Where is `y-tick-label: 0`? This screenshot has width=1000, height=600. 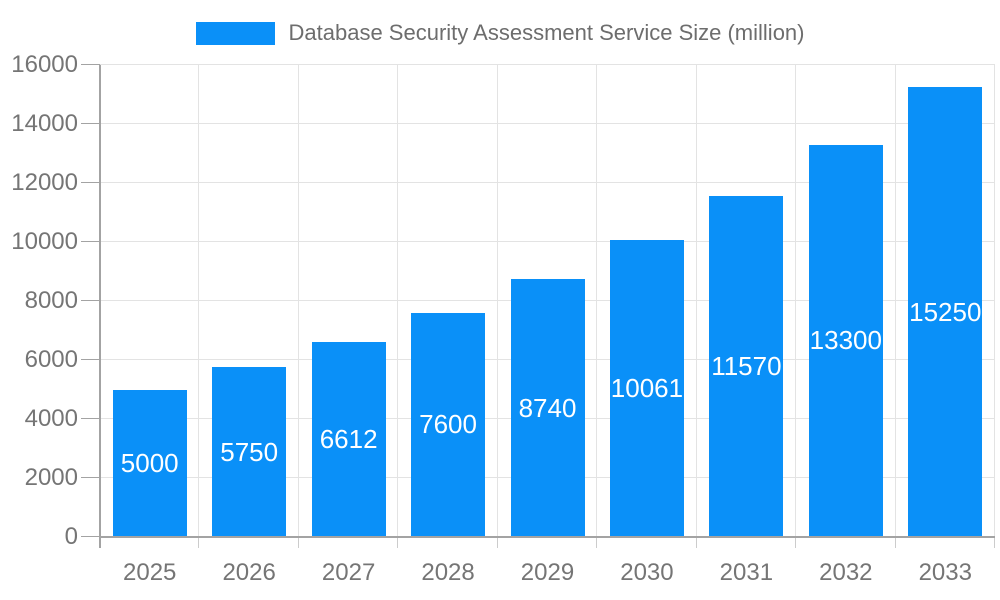 y-tick-label: 0 is located at coordinates (71, 536).